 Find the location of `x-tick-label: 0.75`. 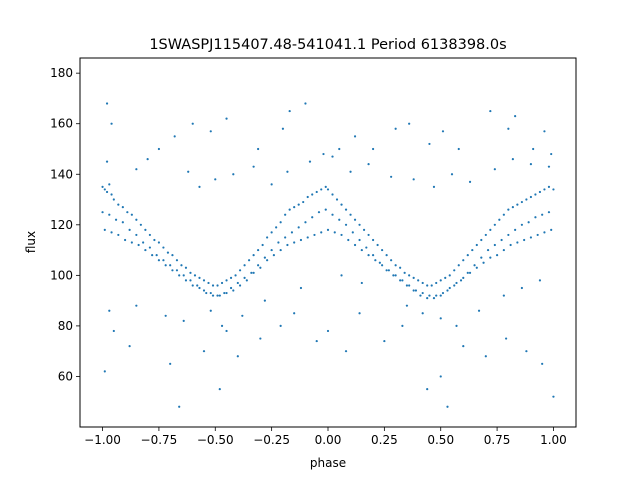

x-tick-label: 0.75 is located at coordinates (497, 440).